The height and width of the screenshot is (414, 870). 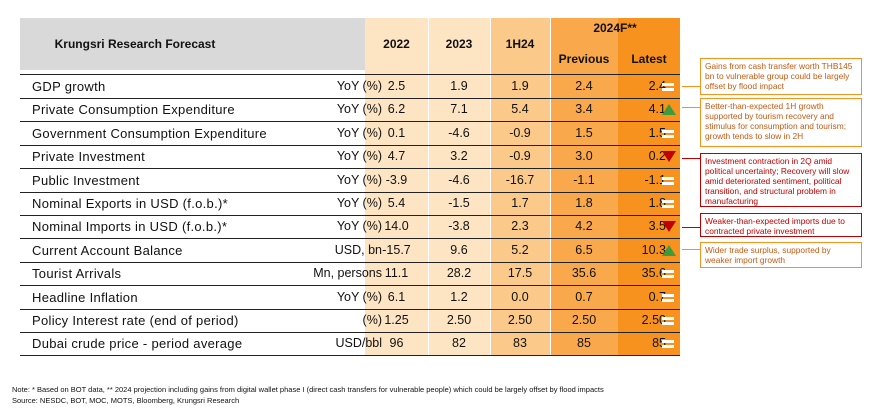 What do you see at coordinates (520, 320) in the screenshot?
I see `cell-v1h24: 2.50` at bounding box center [520, 320].